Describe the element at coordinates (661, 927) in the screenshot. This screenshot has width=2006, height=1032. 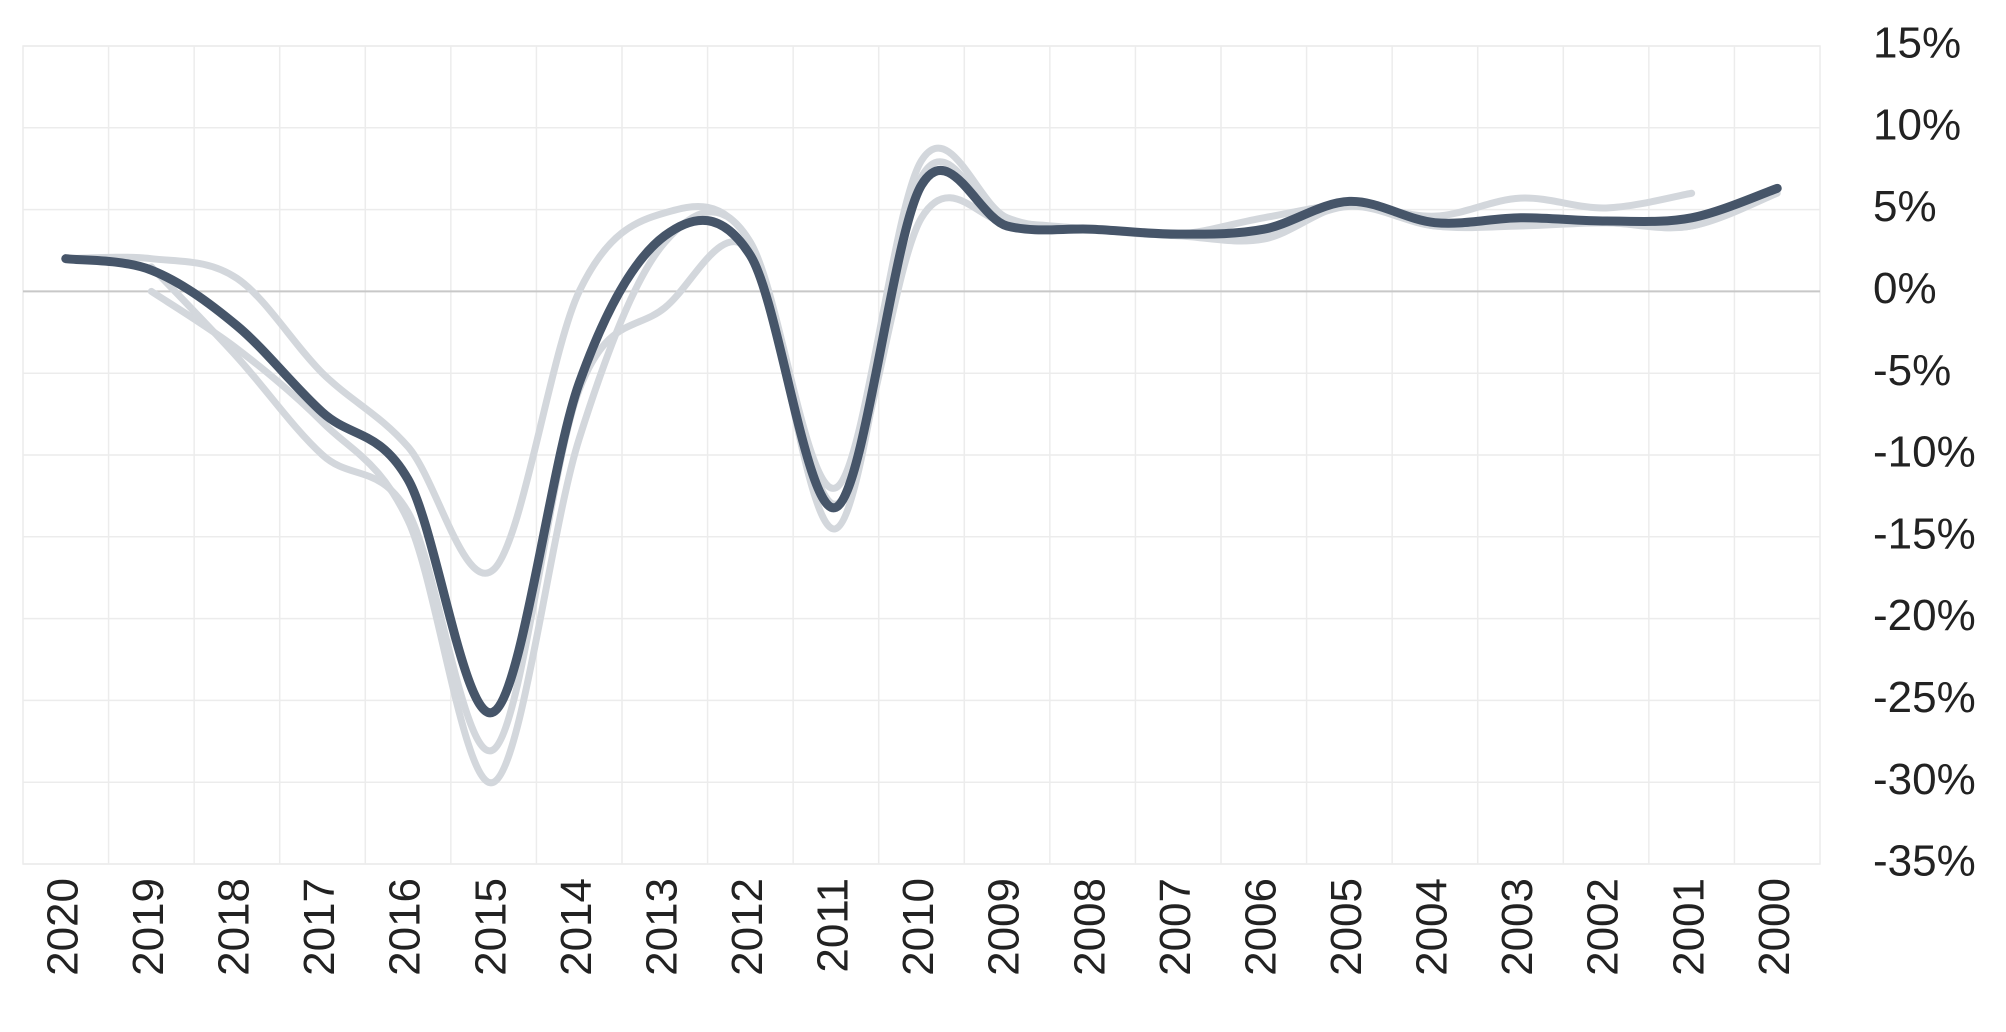
I see `x-tick-label: 2013` at that location.